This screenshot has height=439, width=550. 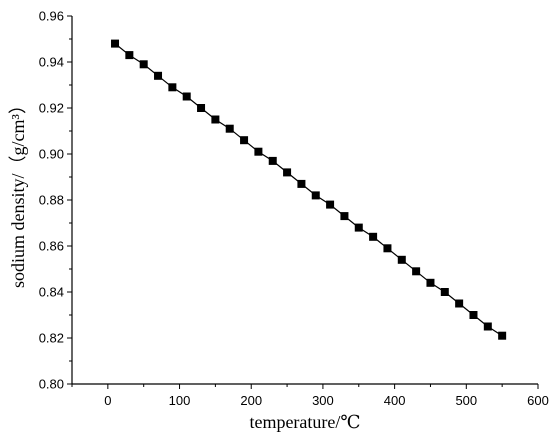 What do you see at coordinates (323, 400) in the screenshot?
I see `x-tick-label: 300` at bounding box center [323, 400].